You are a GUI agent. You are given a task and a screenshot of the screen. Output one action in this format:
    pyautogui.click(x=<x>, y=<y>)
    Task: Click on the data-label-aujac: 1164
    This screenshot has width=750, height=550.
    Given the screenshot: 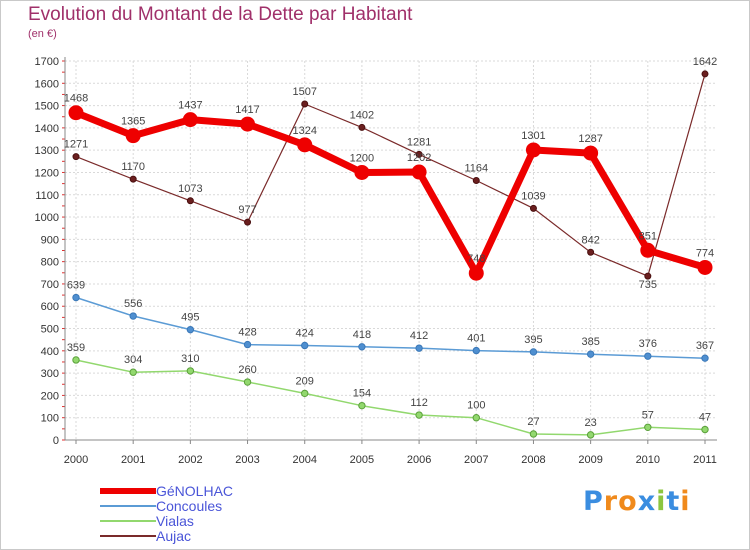 What is the action you would take?
    pyautogui.click(x=476, y=168)
    